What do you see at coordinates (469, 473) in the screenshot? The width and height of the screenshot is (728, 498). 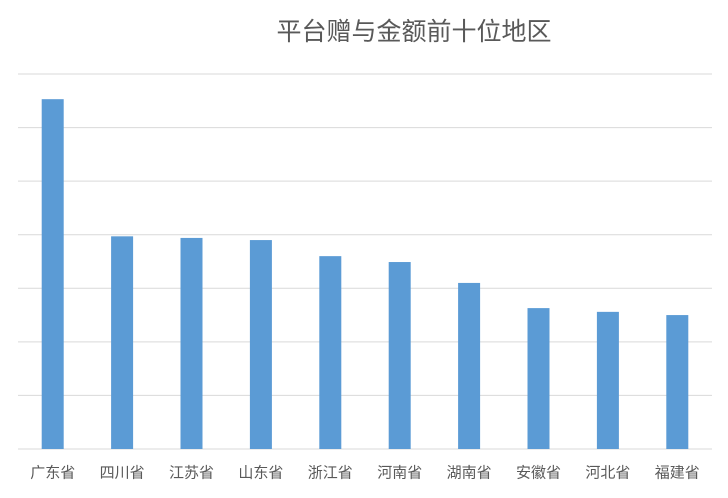 I see `x-tick-label: 湖南省` at bounding box center [469, 473].